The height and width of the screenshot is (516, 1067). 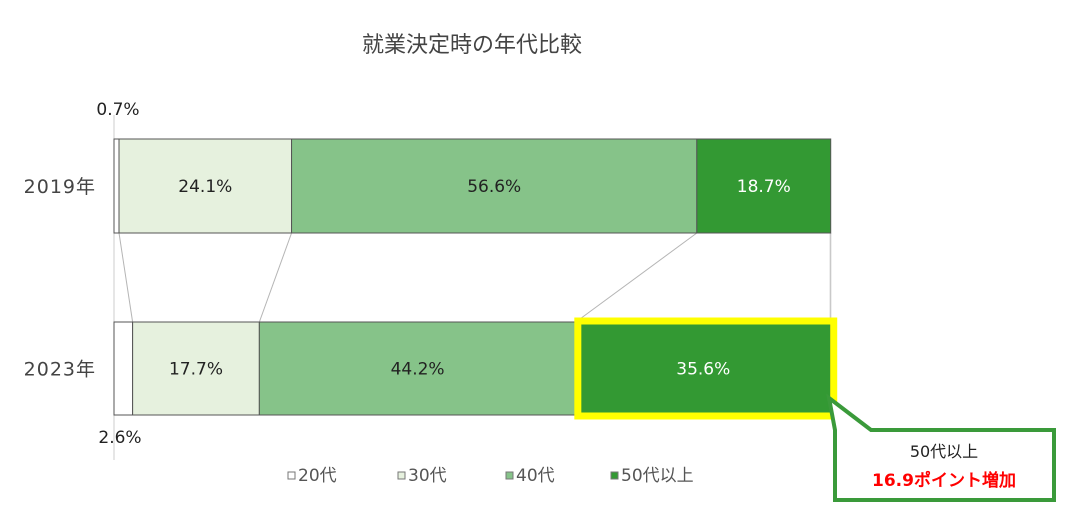 What do you see at coordinates (475, 277) in the screenshot?
I see `series-connector-lines` at bounding box center [475, 277].